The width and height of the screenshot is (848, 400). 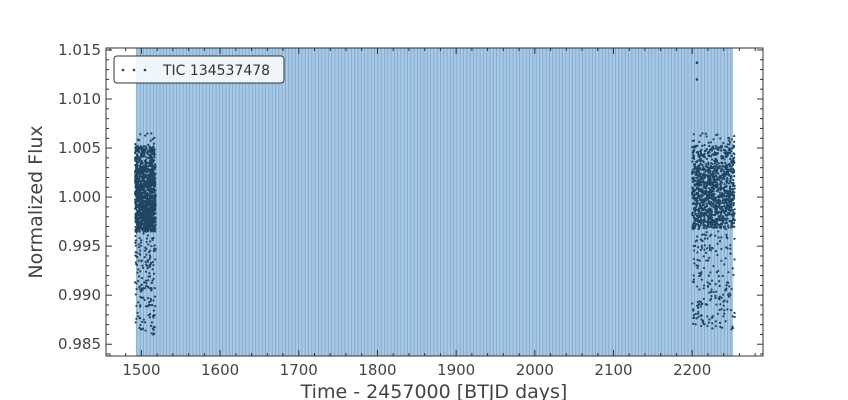 I want to click on x-tick-label: 2100, so click(x=613, y=370).